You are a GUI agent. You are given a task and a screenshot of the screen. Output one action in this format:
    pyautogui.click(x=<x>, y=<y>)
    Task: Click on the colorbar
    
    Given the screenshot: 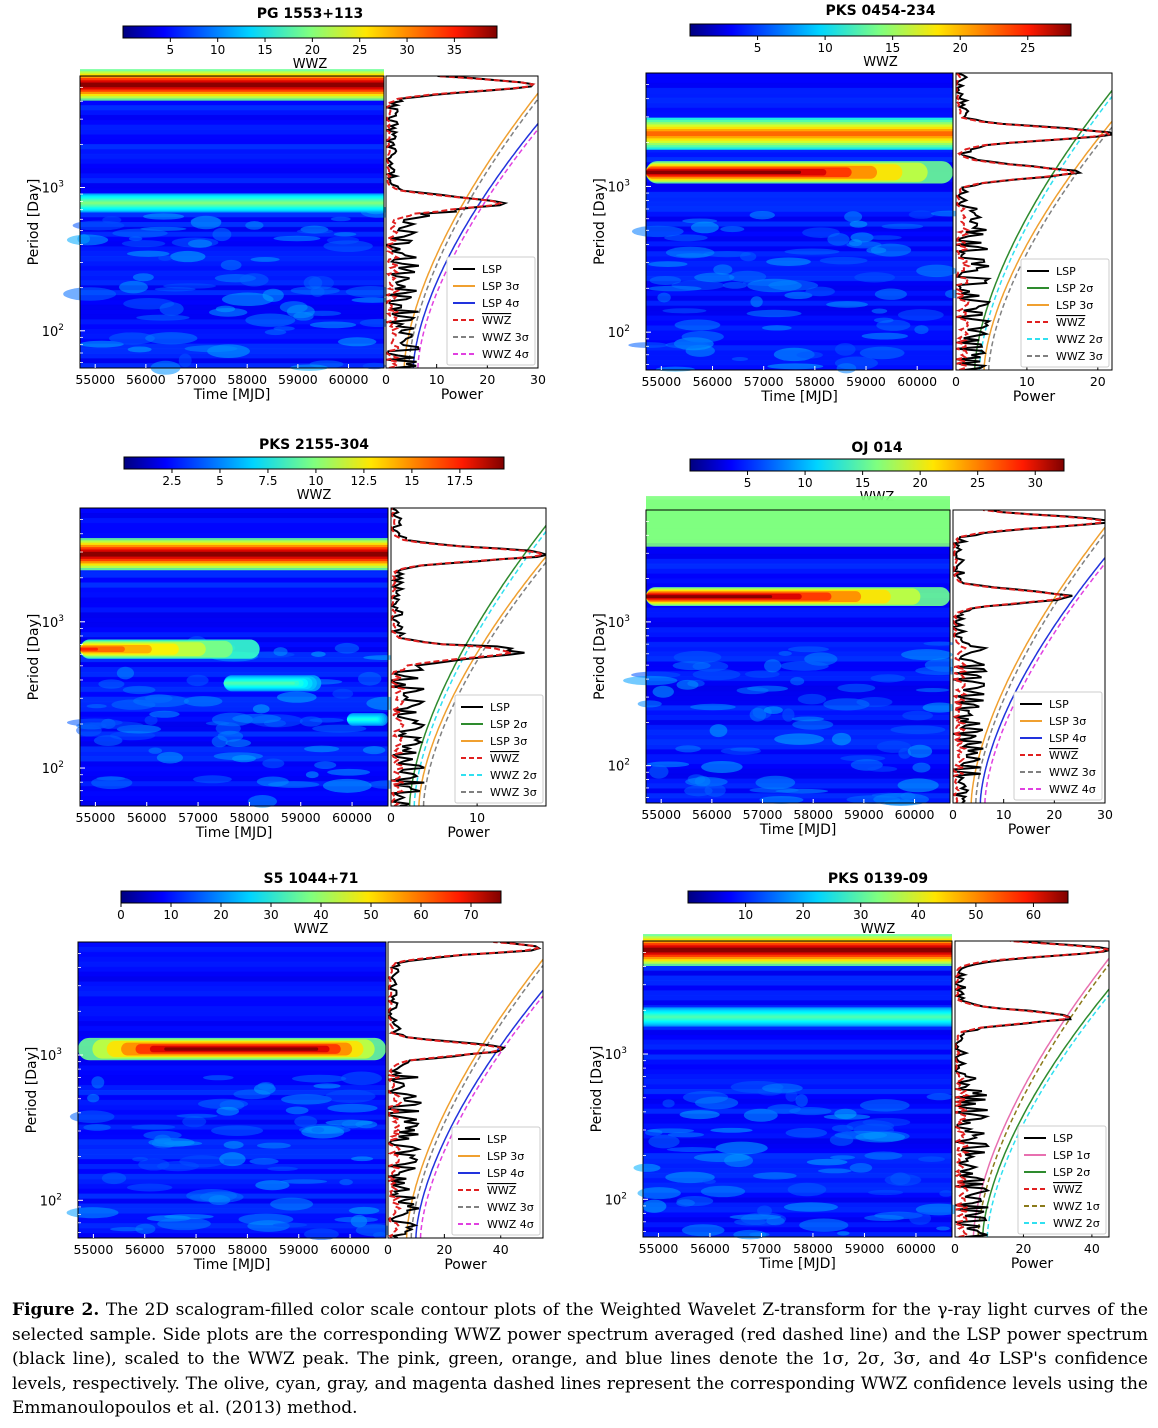 What is the action you would take?
    pyautogui.click(x=314, y=463)
    